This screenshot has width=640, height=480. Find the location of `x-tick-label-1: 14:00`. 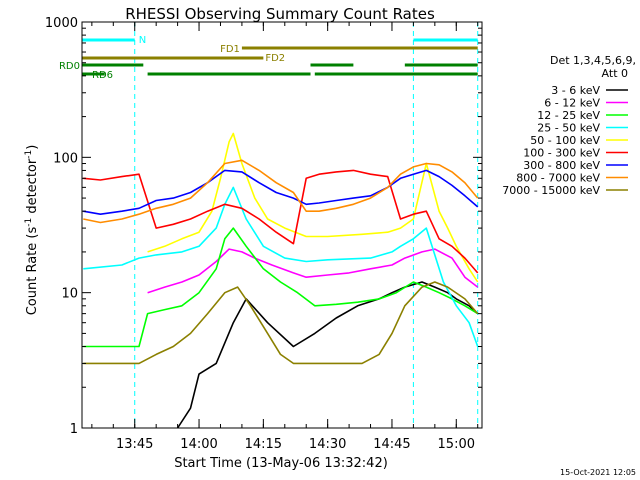

x-tick-label-1: 14:00 is located at coordinates (198, 444).